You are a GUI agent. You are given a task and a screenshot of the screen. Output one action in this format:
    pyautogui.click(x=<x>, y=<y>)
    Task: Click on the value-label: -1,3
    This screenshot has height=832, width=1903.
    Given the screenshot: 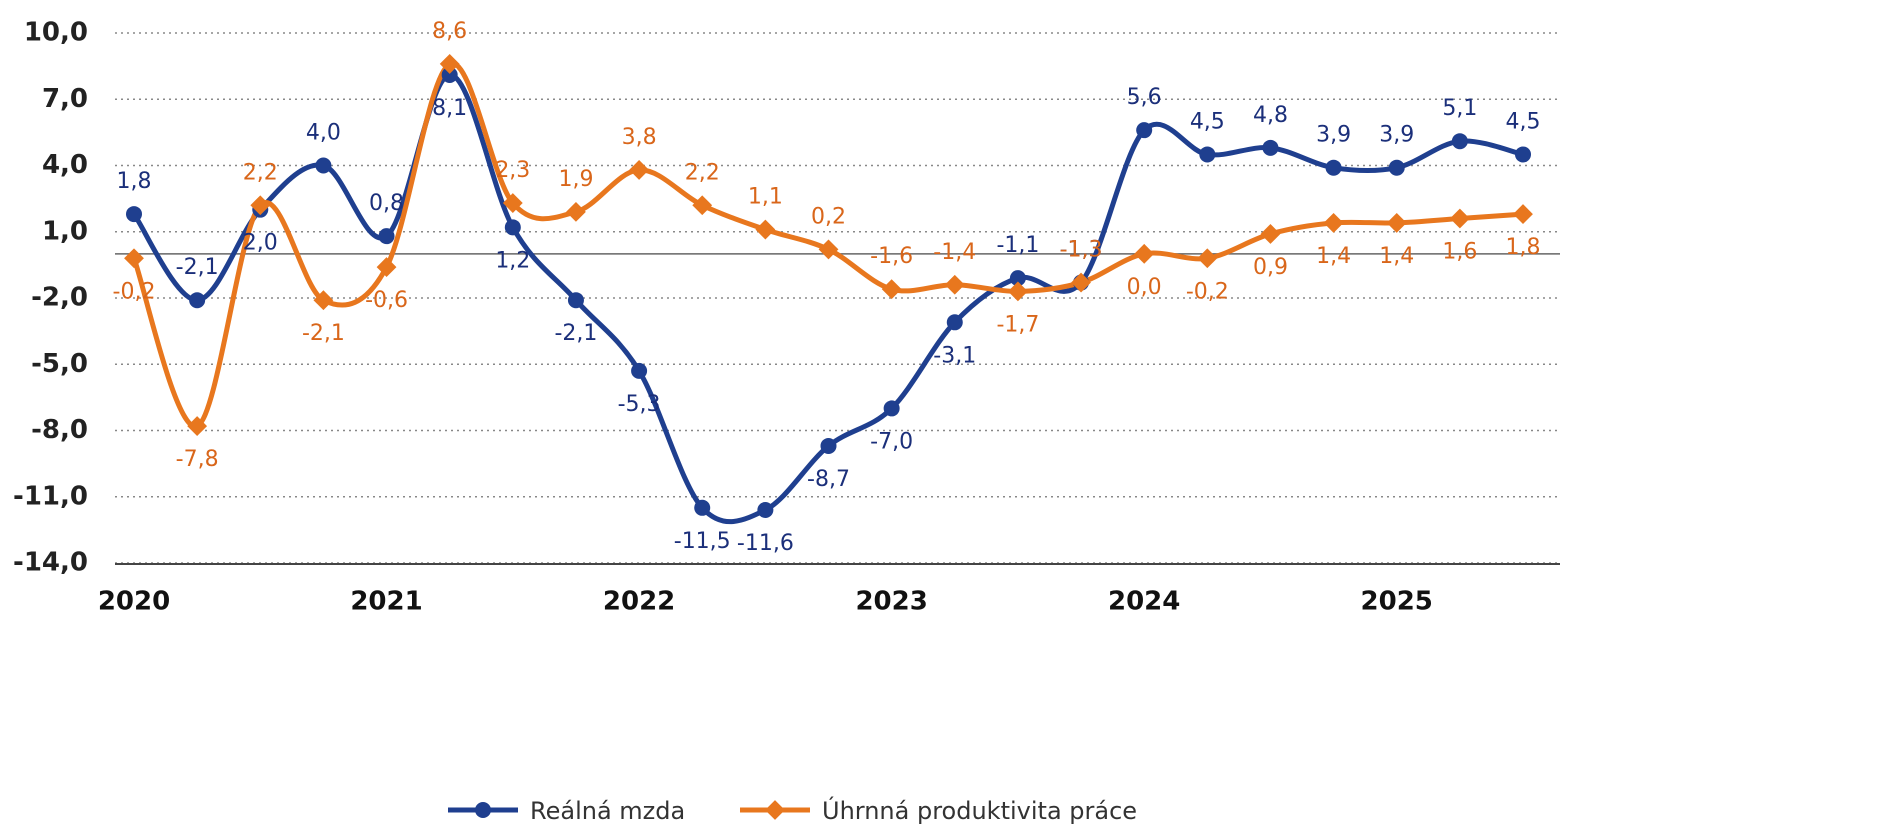 What is the action you would take?
    pyautogui.click(x=1081, y=250)
    